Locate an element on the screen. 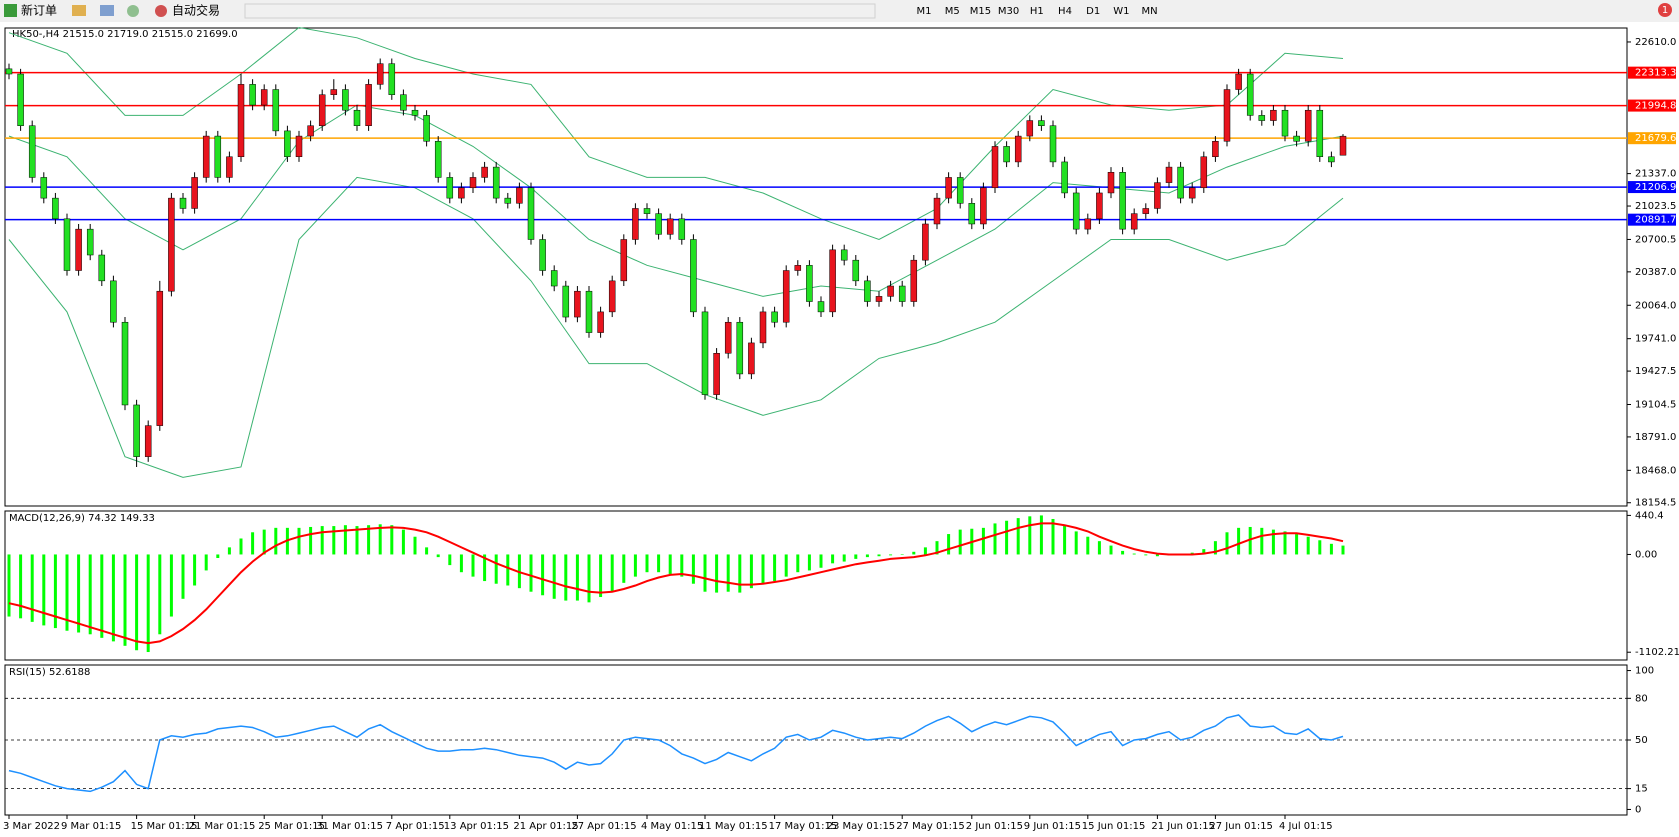  timeframe-button: MN is located at coordinates (1150, 11).